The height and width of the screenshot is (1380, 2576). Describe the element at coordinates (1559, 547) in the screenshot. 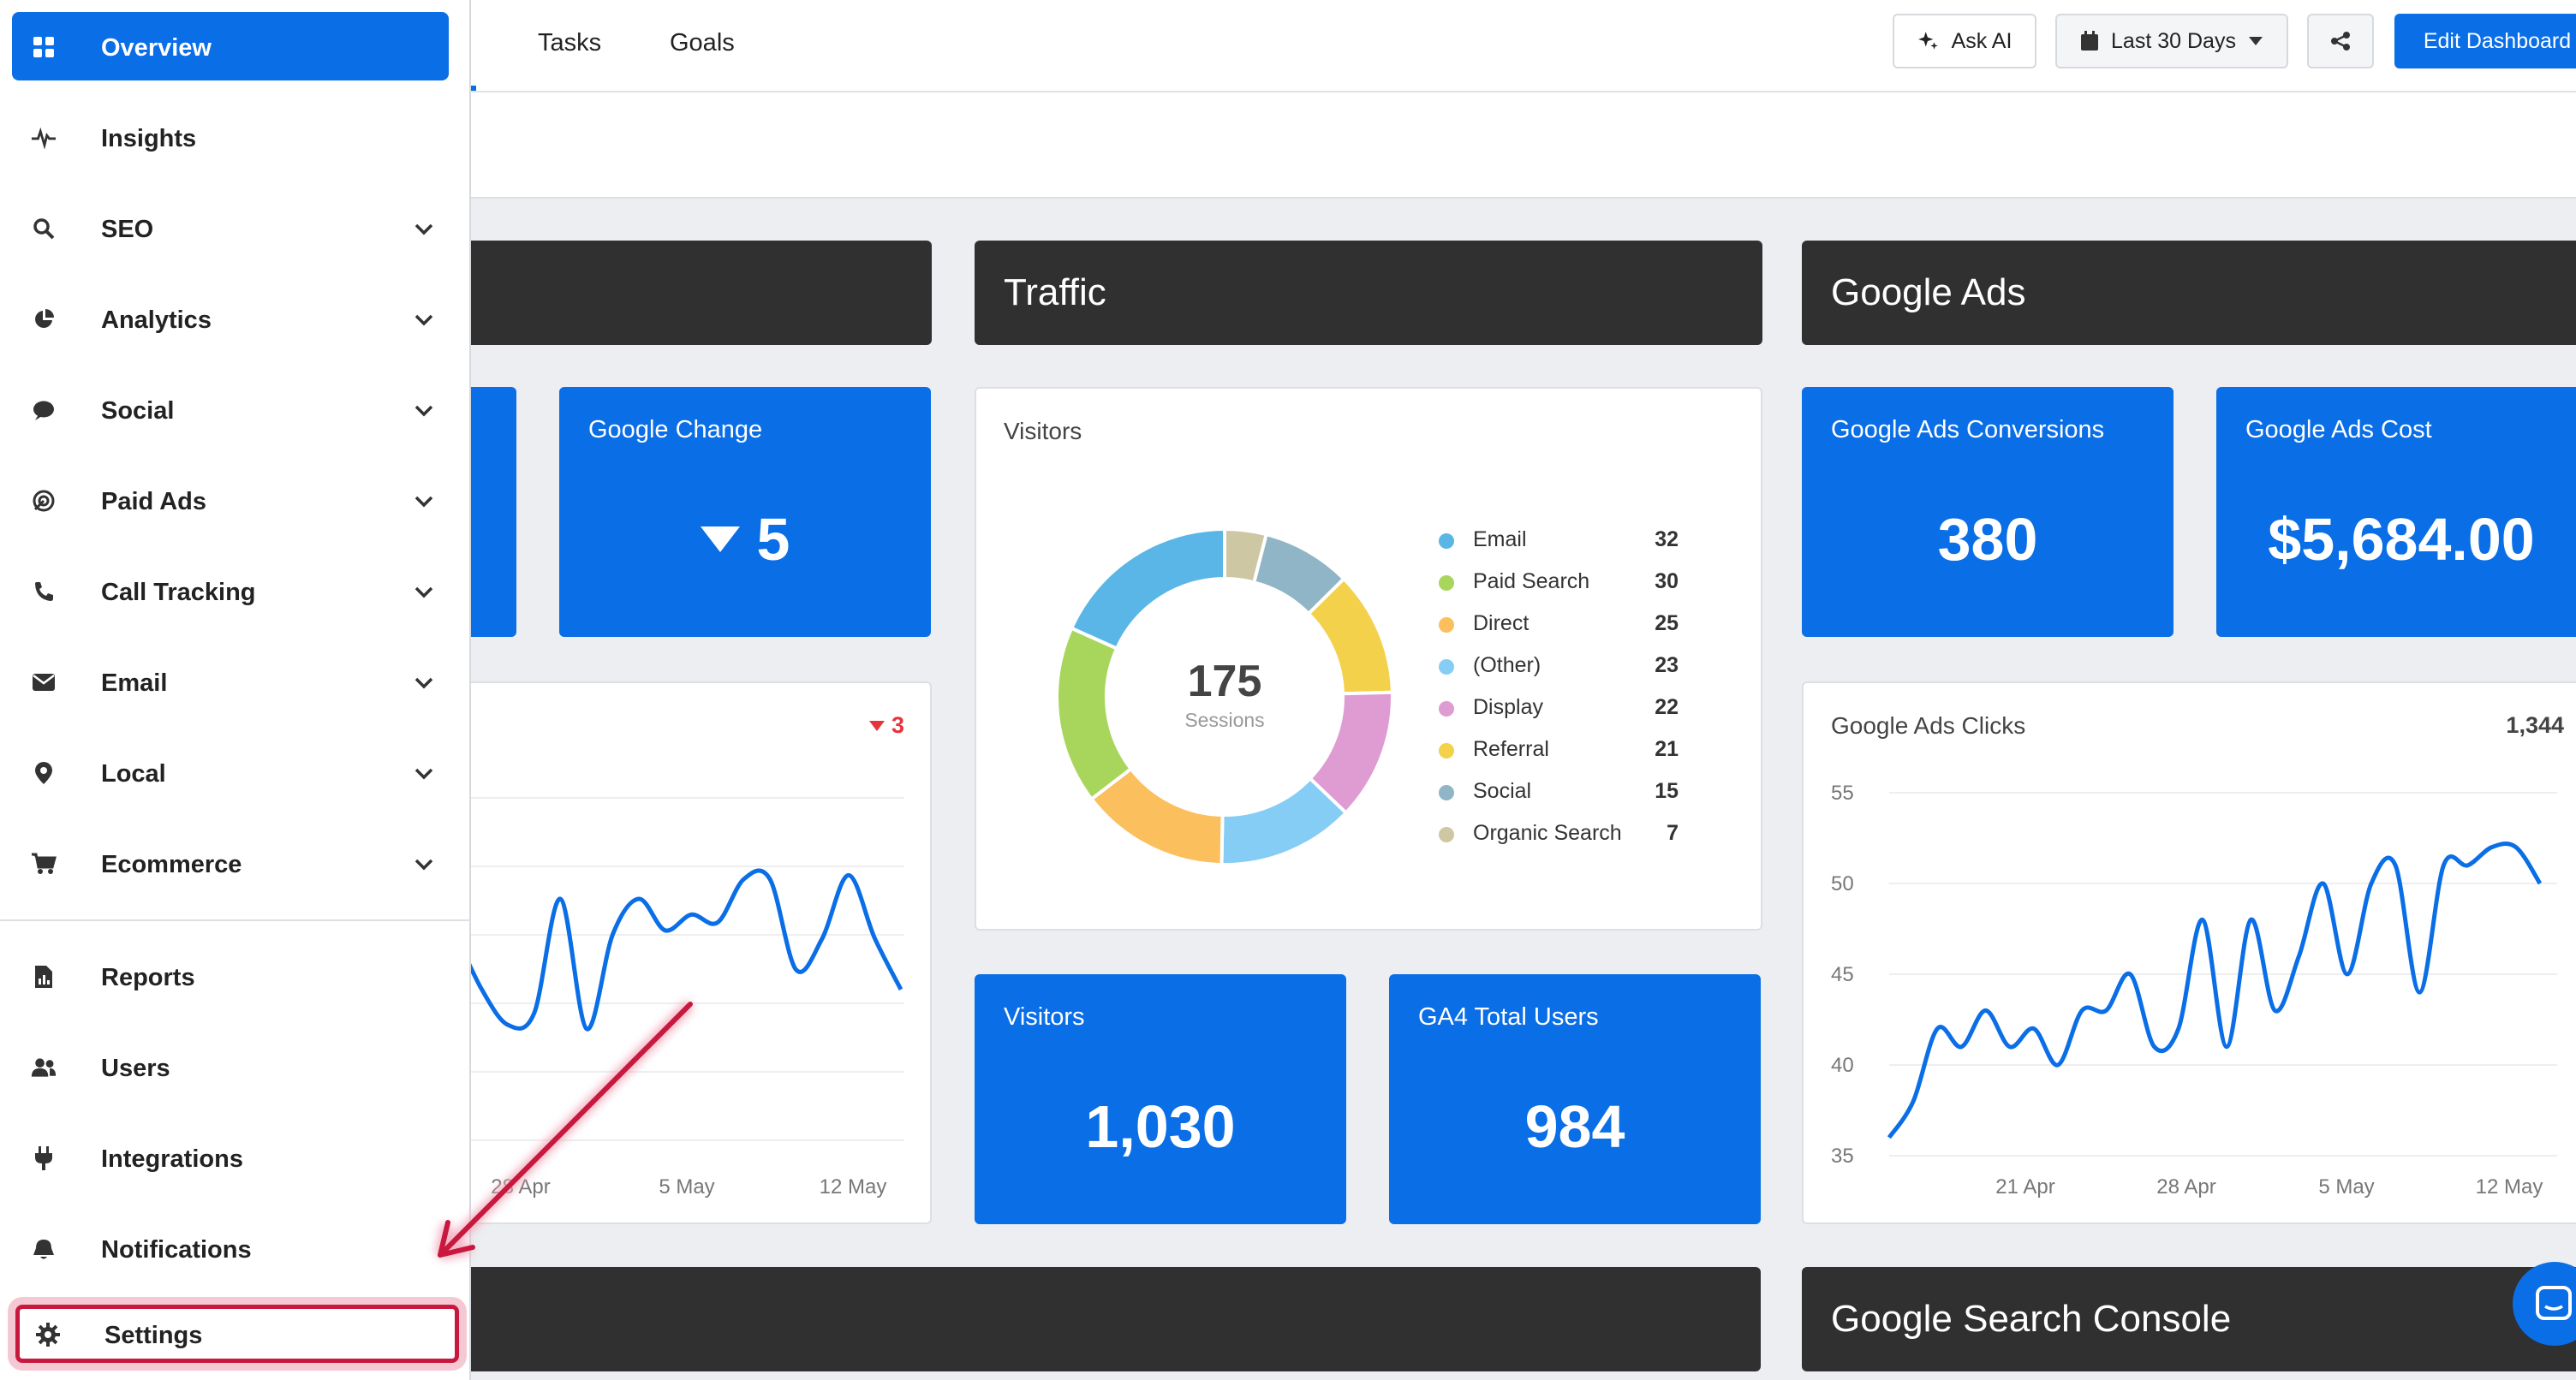

I see `legend-item: Email 32` at that location.